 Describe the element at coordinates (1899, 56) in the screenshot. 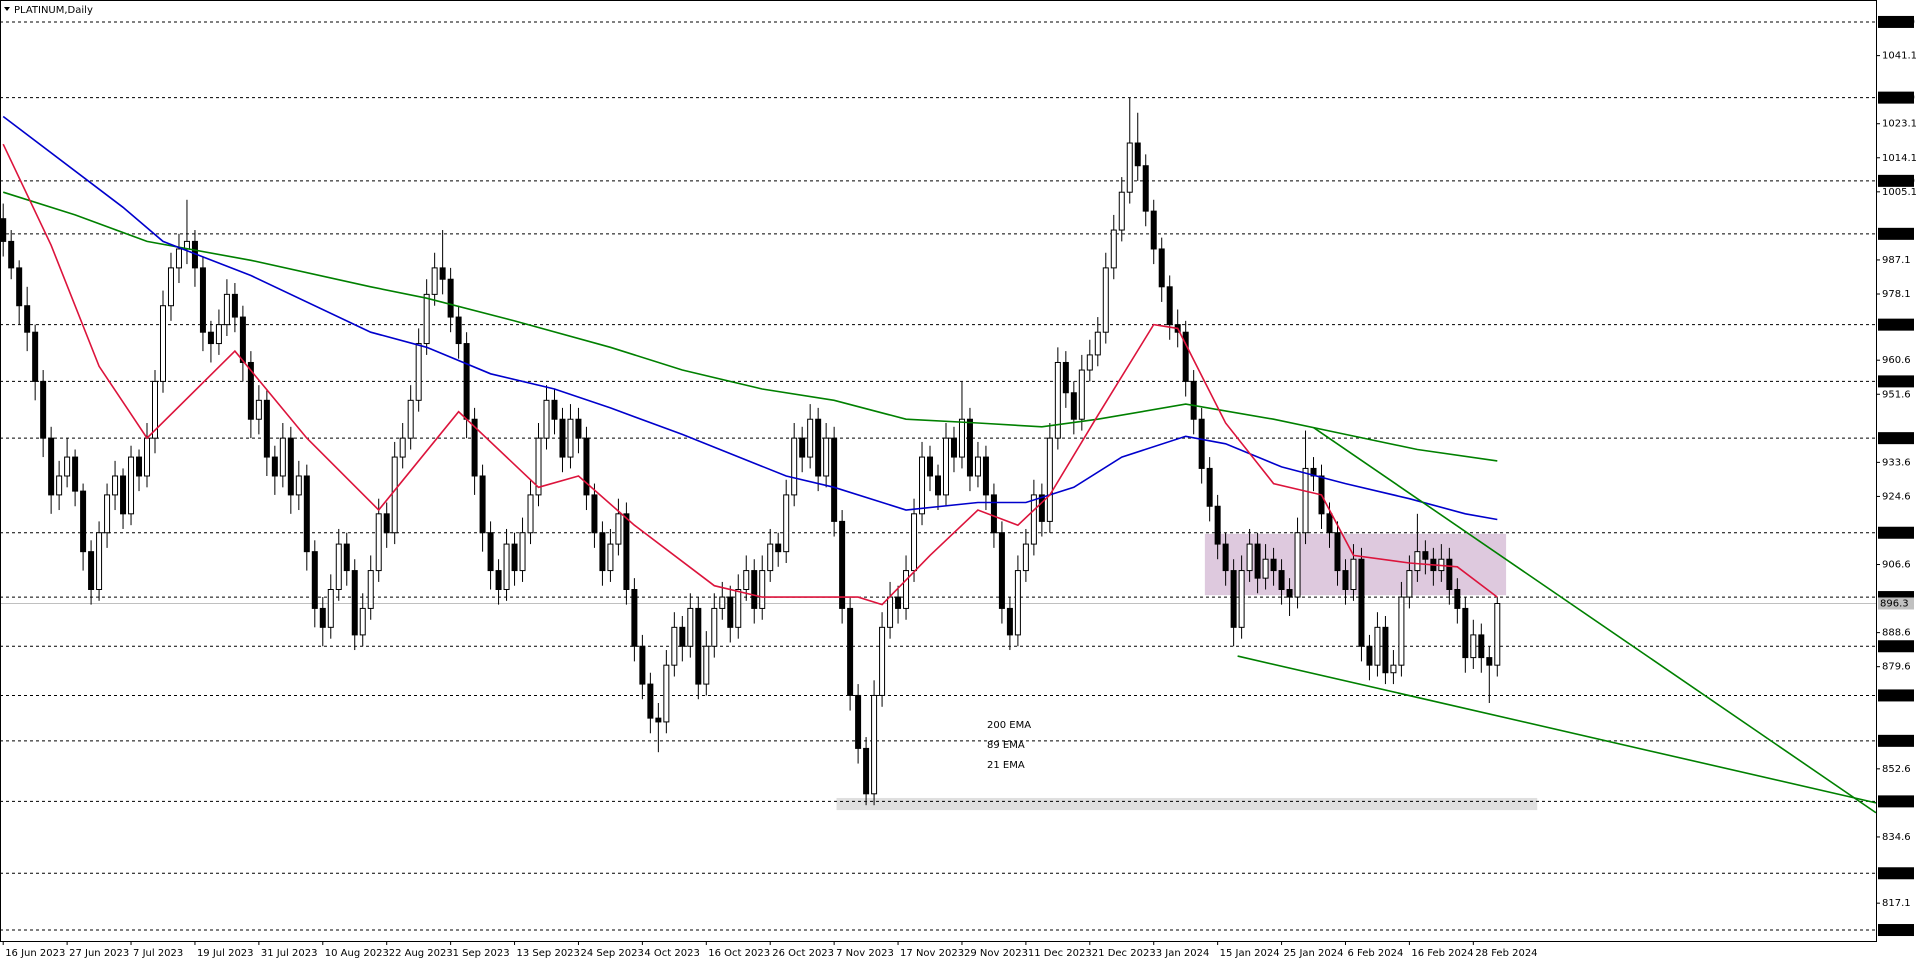

I see `y-tick-label: 1041.1` at that location.